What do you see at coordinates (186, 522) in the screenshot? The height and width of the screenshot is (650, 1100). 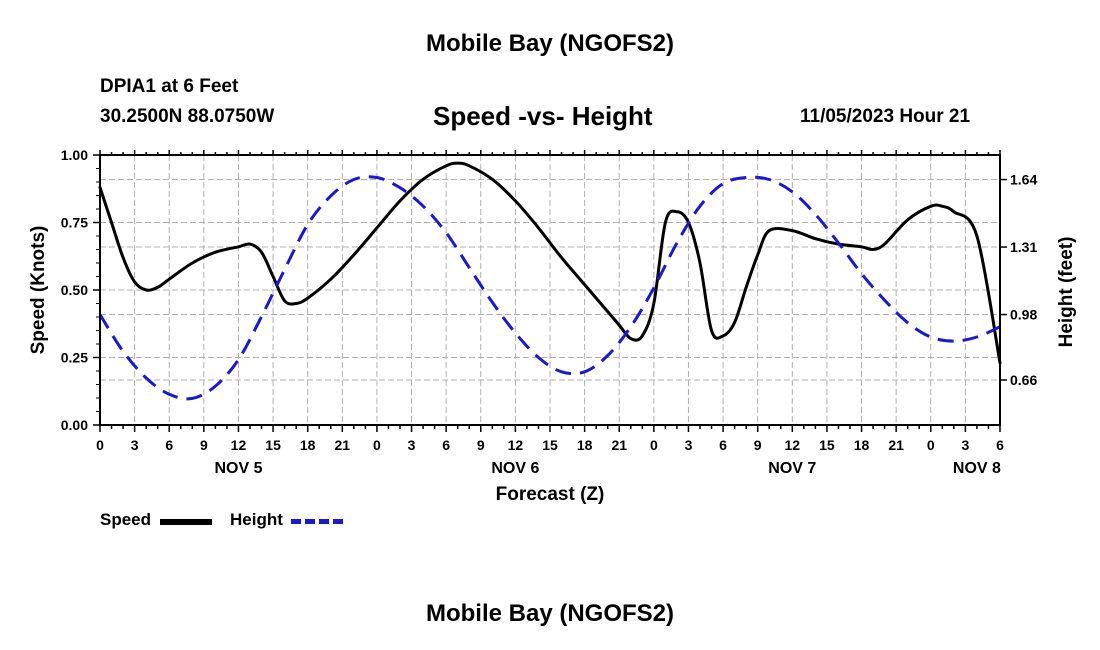 I see `legend-speed-swatch` at bounding box center [186, 522].